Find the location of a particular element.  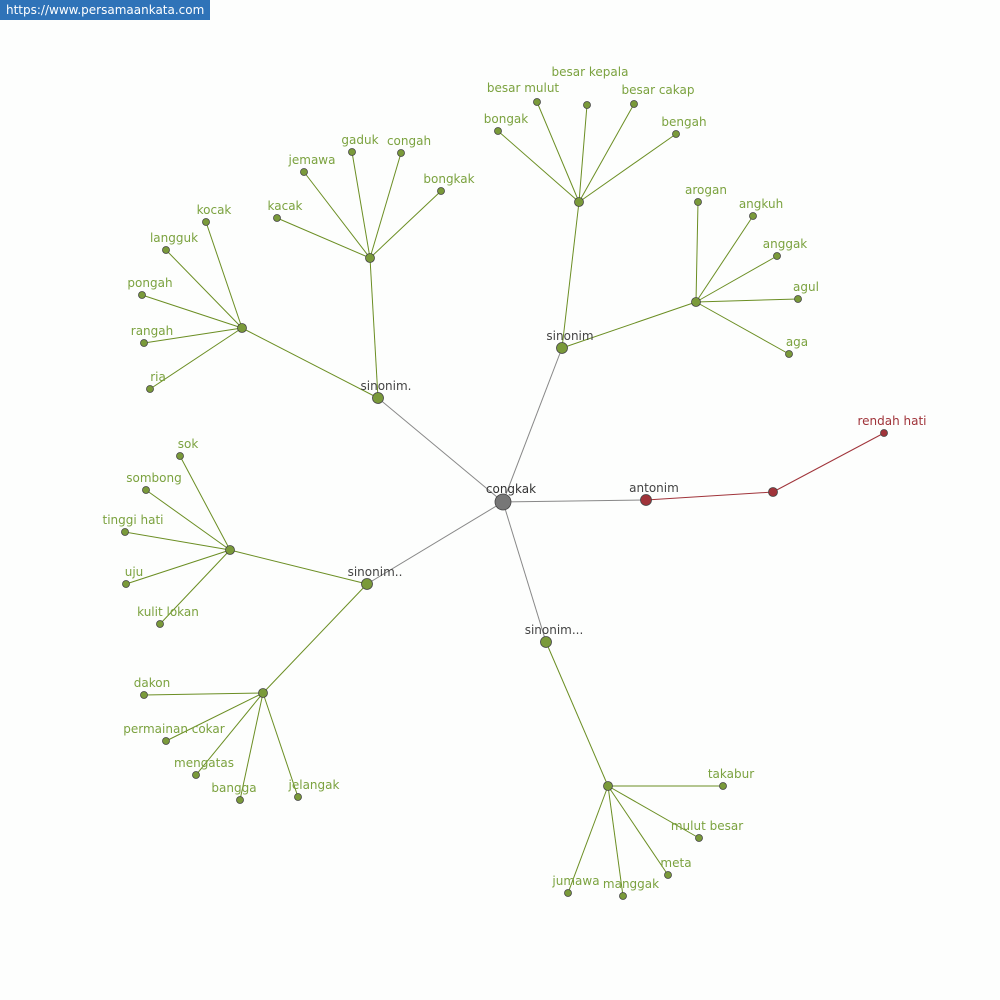

node-label: antonim is located at coordinates (654, 488).